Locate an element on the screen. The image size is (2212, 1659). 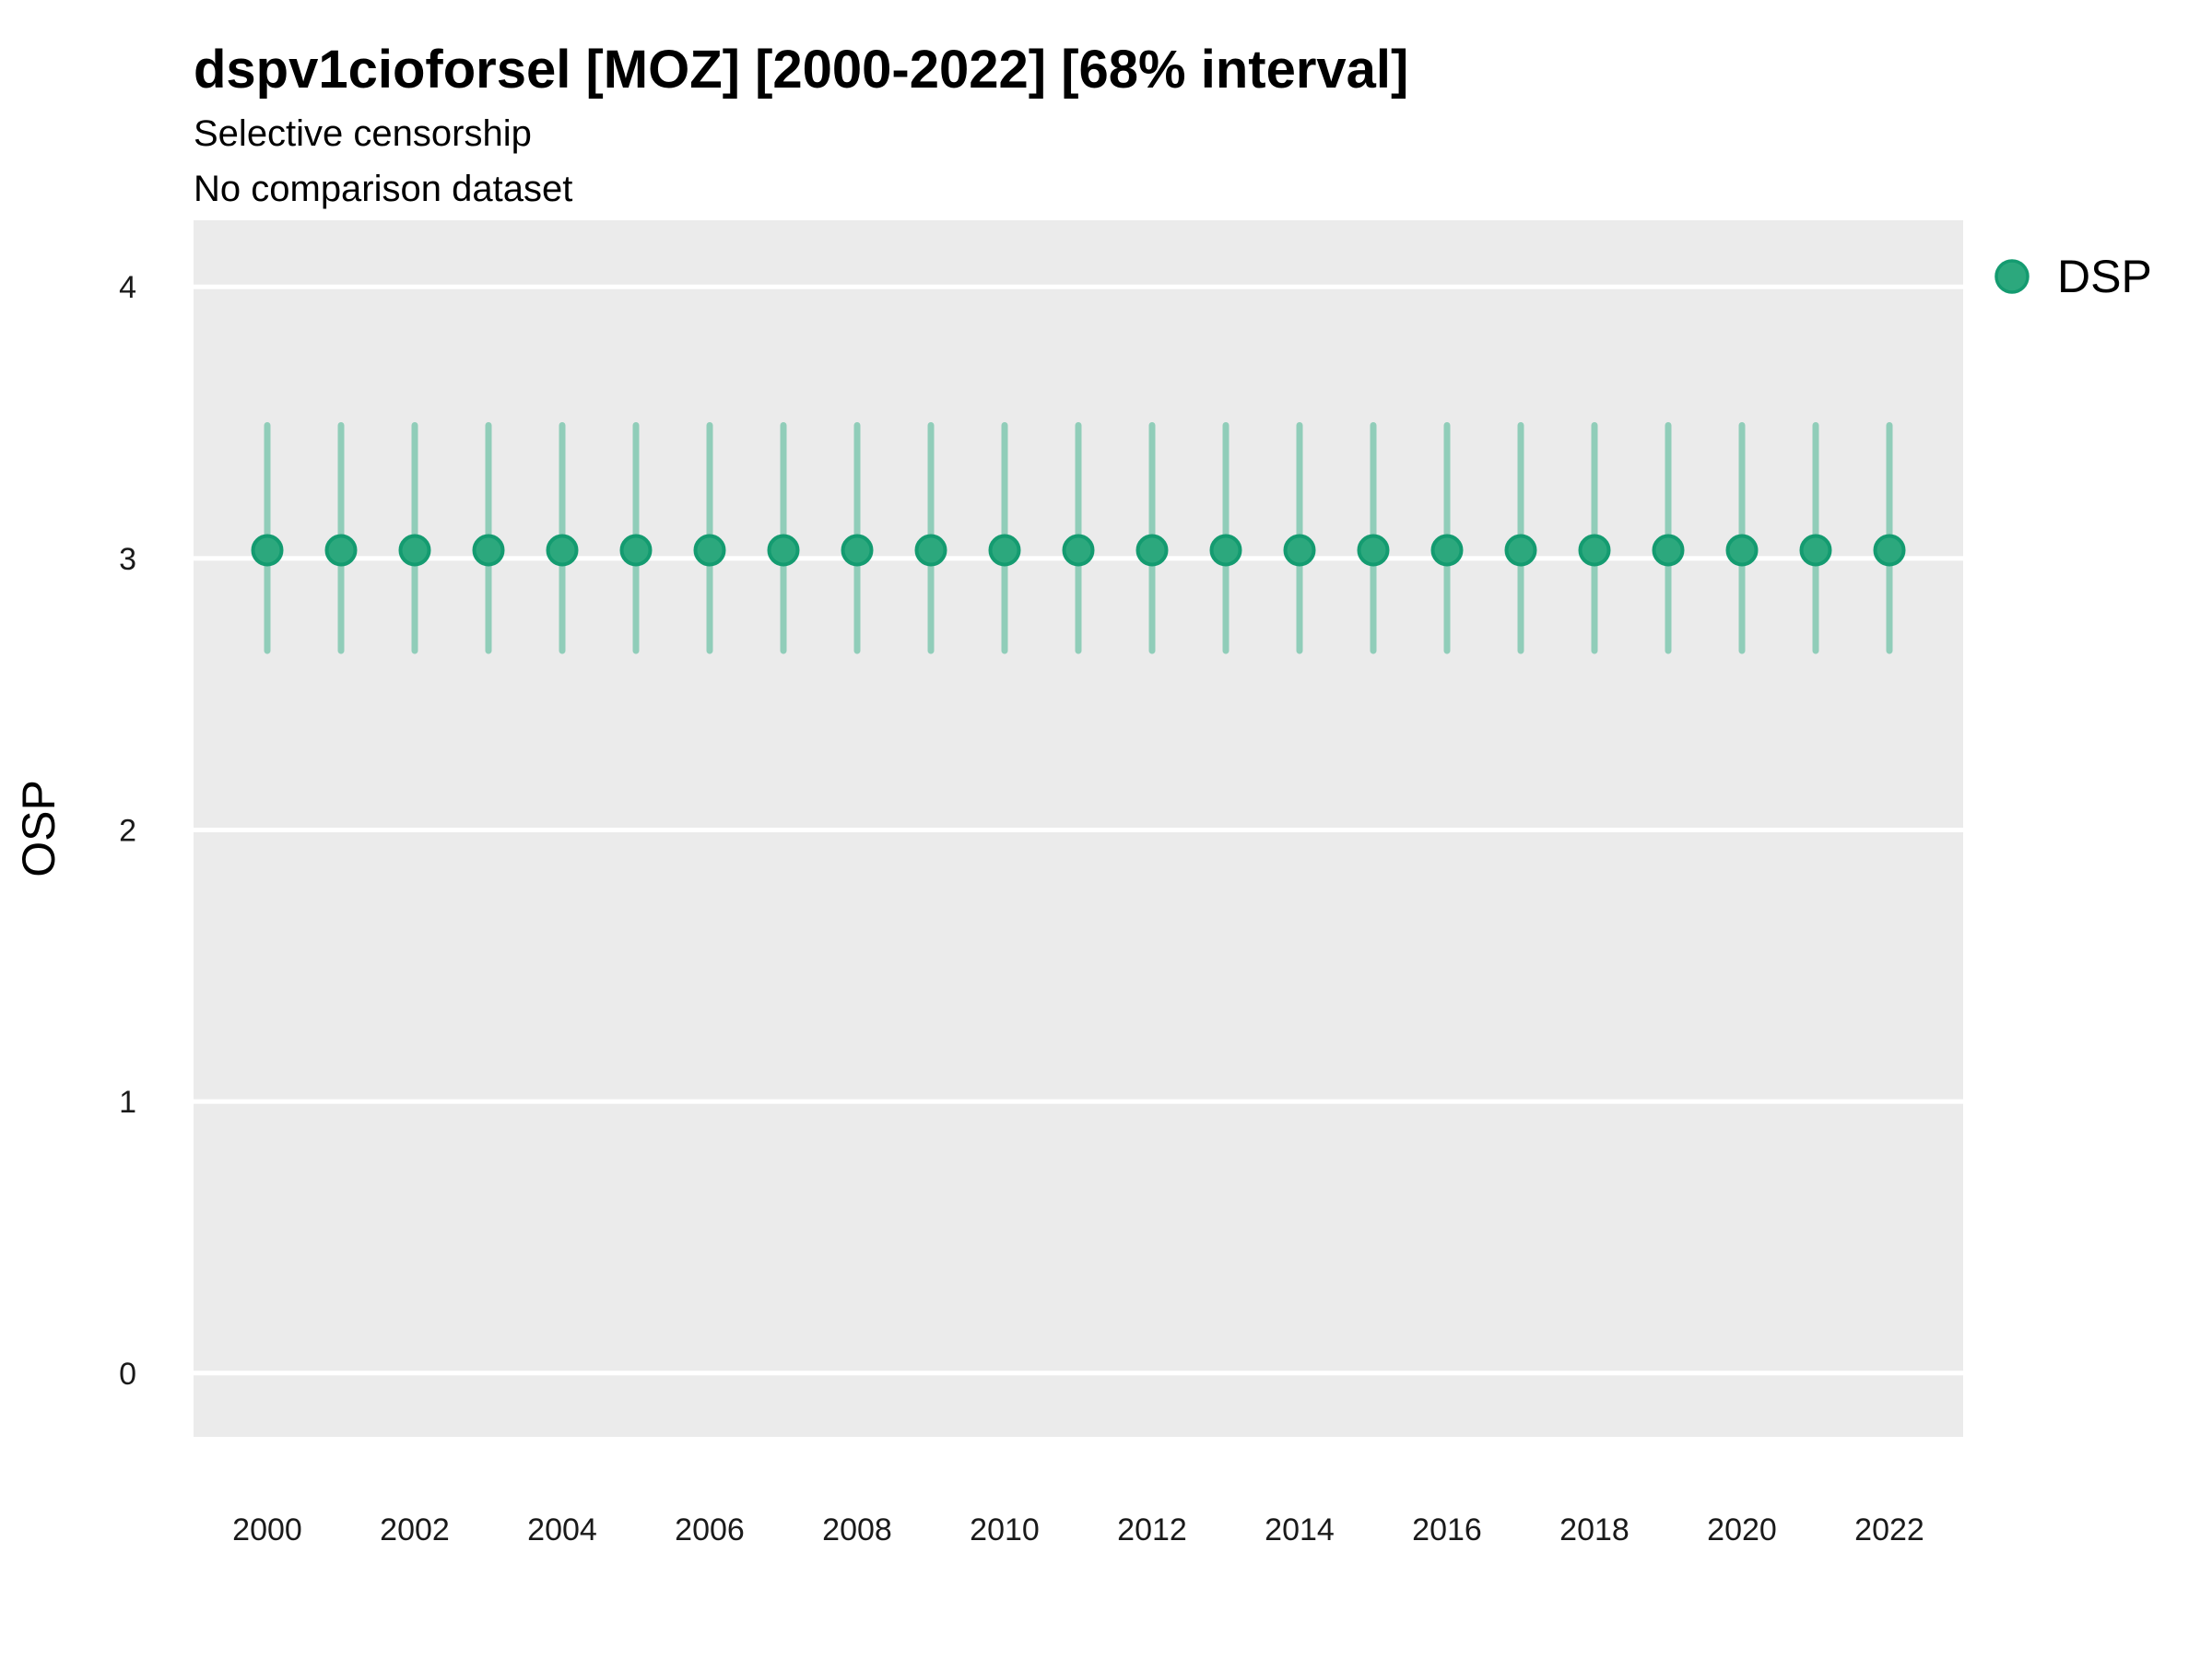
y-tick-label-4: 4 is located at coordinates (127, 287).